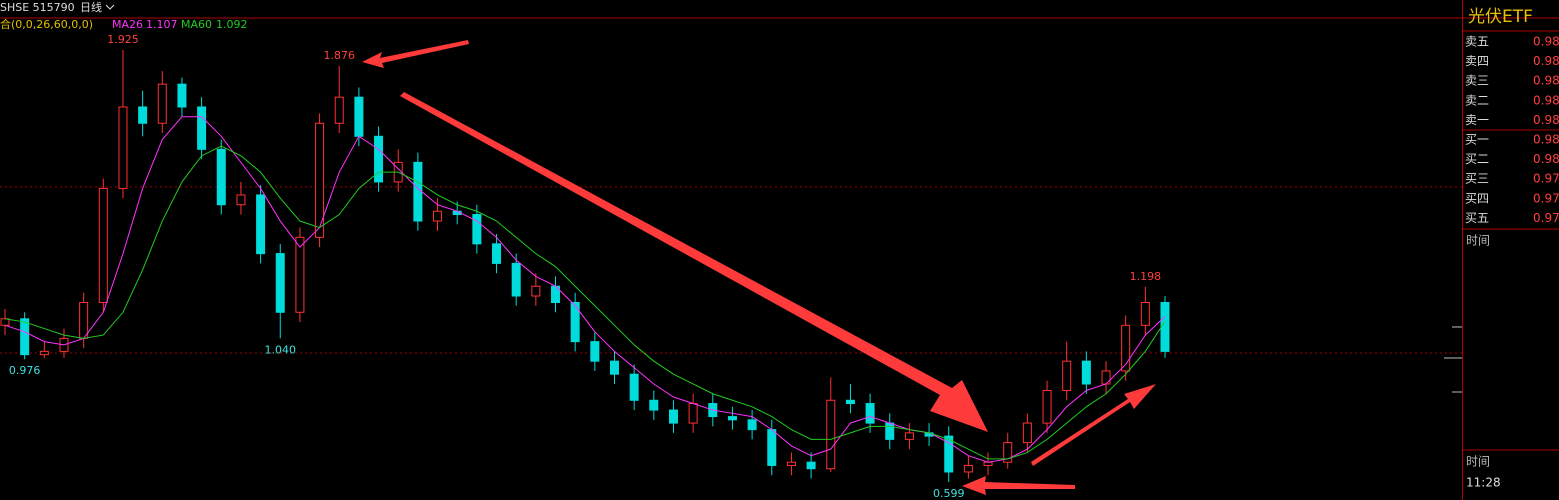  What do you see at coordinates (127, 24) in the screenshot?
I see `legend-name: MA26` at bounding box center [127, 24].